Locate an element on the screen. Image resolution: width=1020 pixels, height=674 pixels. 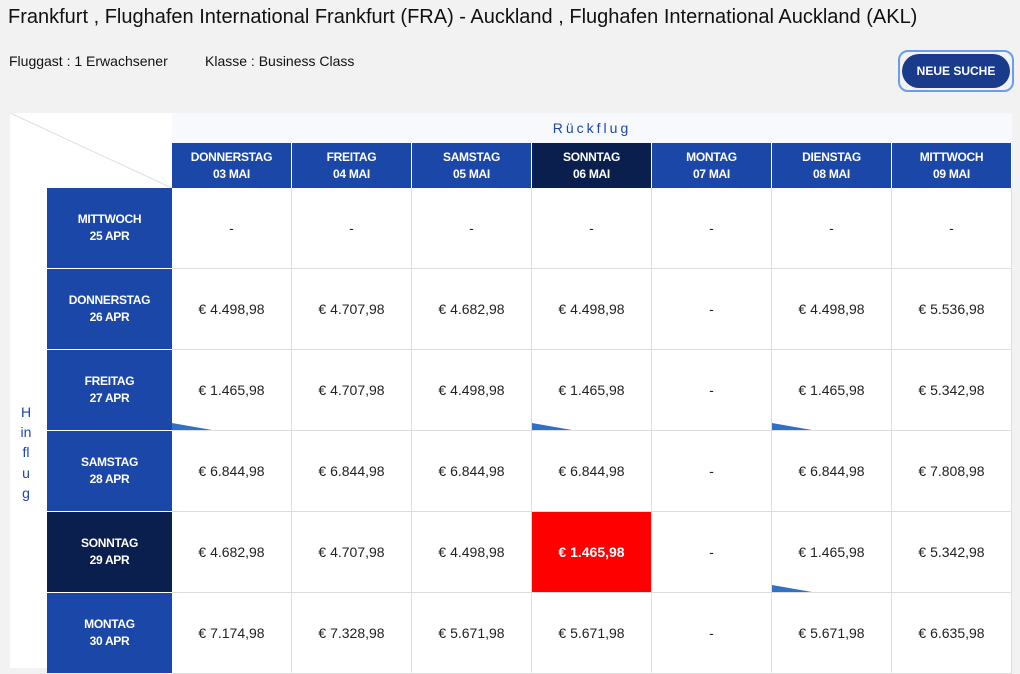
outbound-label: Hinflug is located at coordinates (26, 452).